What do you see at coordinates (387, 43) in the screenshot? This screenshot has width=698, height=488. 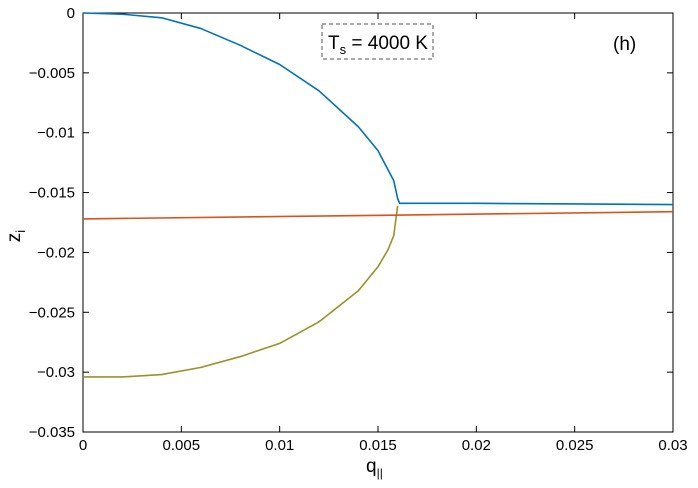 I see `annotation-rest: = 4000 K` at bounding box center [387, 43].